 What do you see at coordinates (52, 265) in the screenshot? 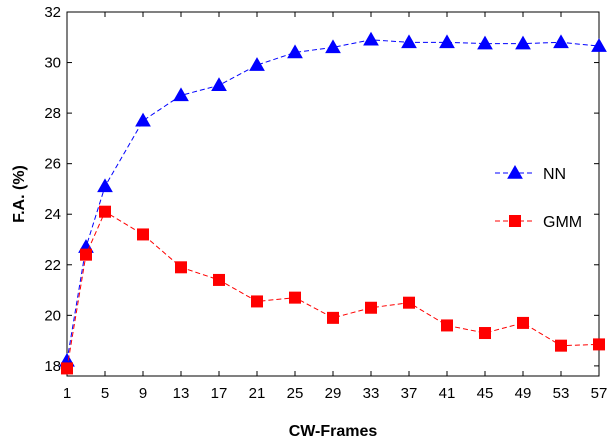
I see `y-tick-label: 22` at bounding box center [52, 265].